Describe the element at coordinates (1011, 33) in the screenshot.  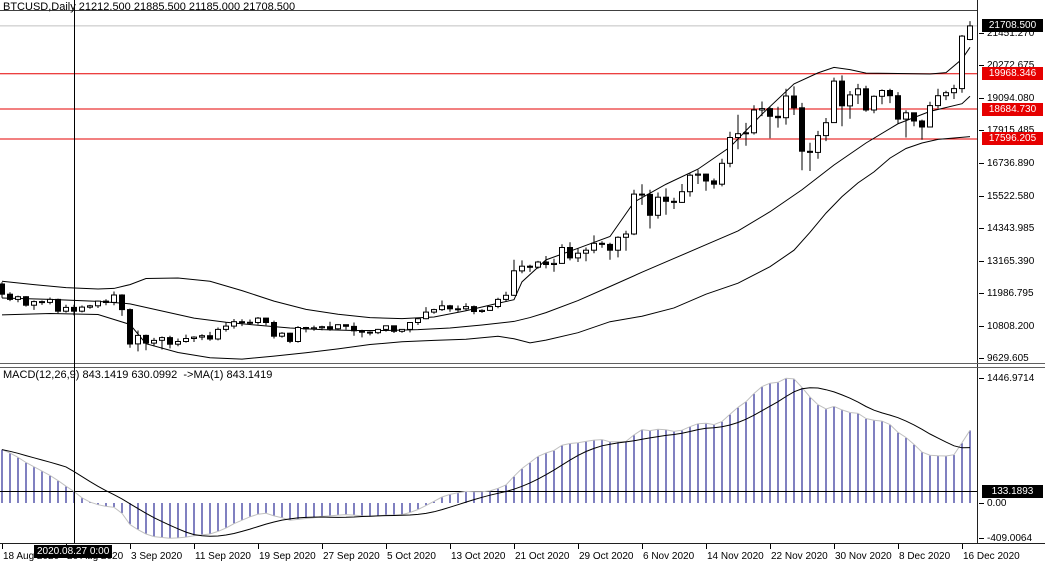
I see `price-tick-label: 21451.270` at that location.